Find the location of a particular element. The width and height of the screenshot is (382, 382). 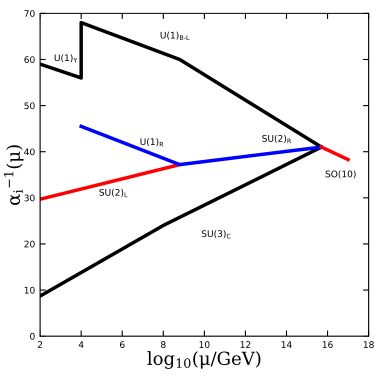

x-tick-label: 12 is located at coordinates (245, 344).